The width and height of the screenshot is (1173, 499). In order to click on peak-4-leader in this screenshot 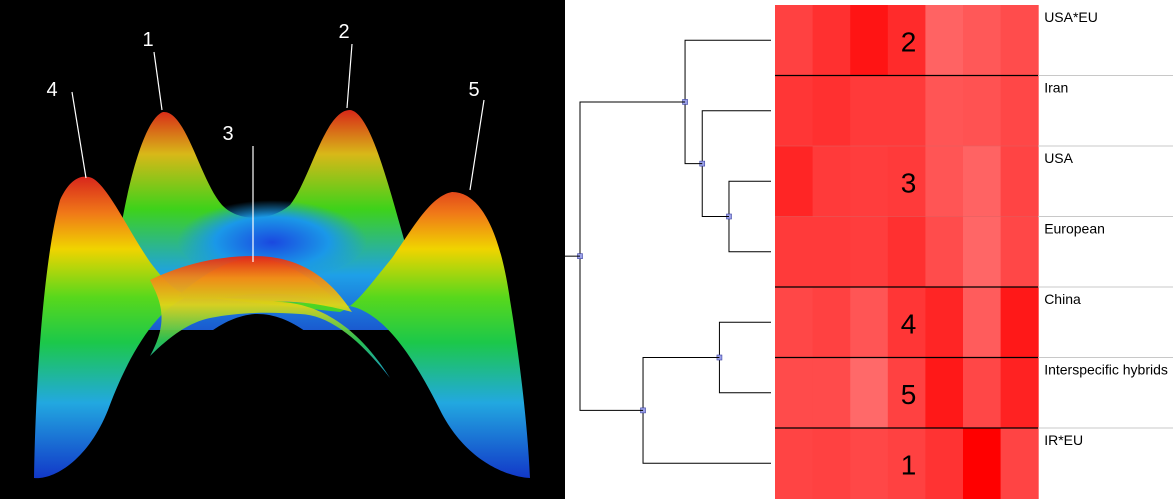, I will do `click(79, 135)`.